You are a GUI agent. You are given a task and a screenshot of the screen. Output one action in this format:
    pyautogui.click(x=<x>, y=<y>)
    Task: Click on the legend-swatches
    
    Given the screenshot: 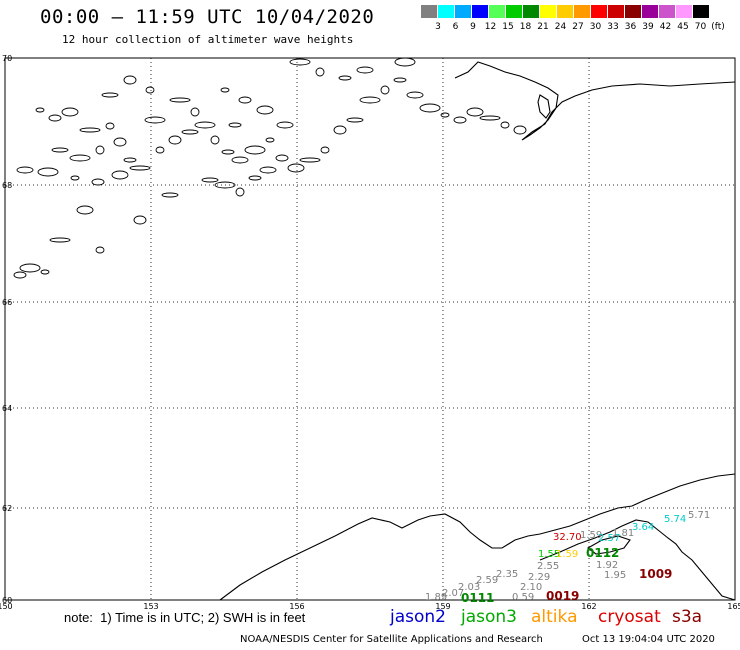 What is the action you would take?
    pyautogui.click(x=565, y=11)
    